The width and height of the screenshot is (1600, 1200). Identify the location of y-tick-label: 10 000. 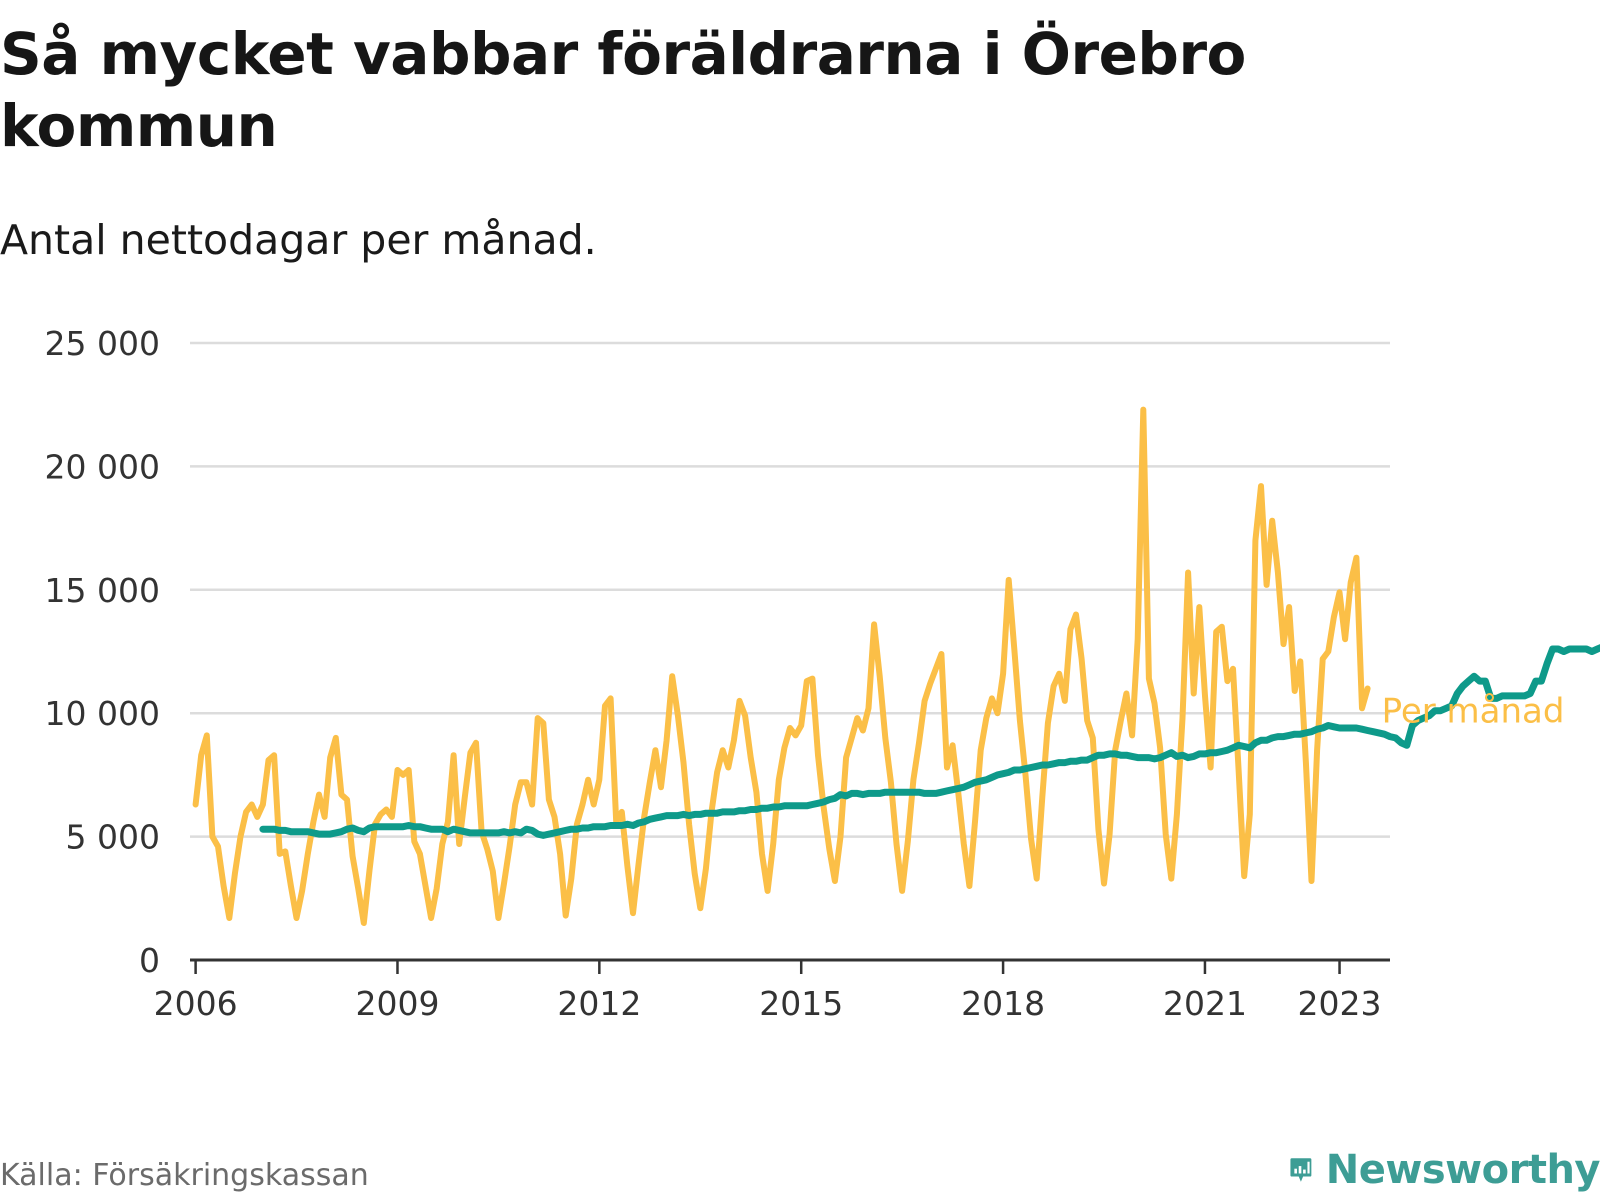
(102, 713).